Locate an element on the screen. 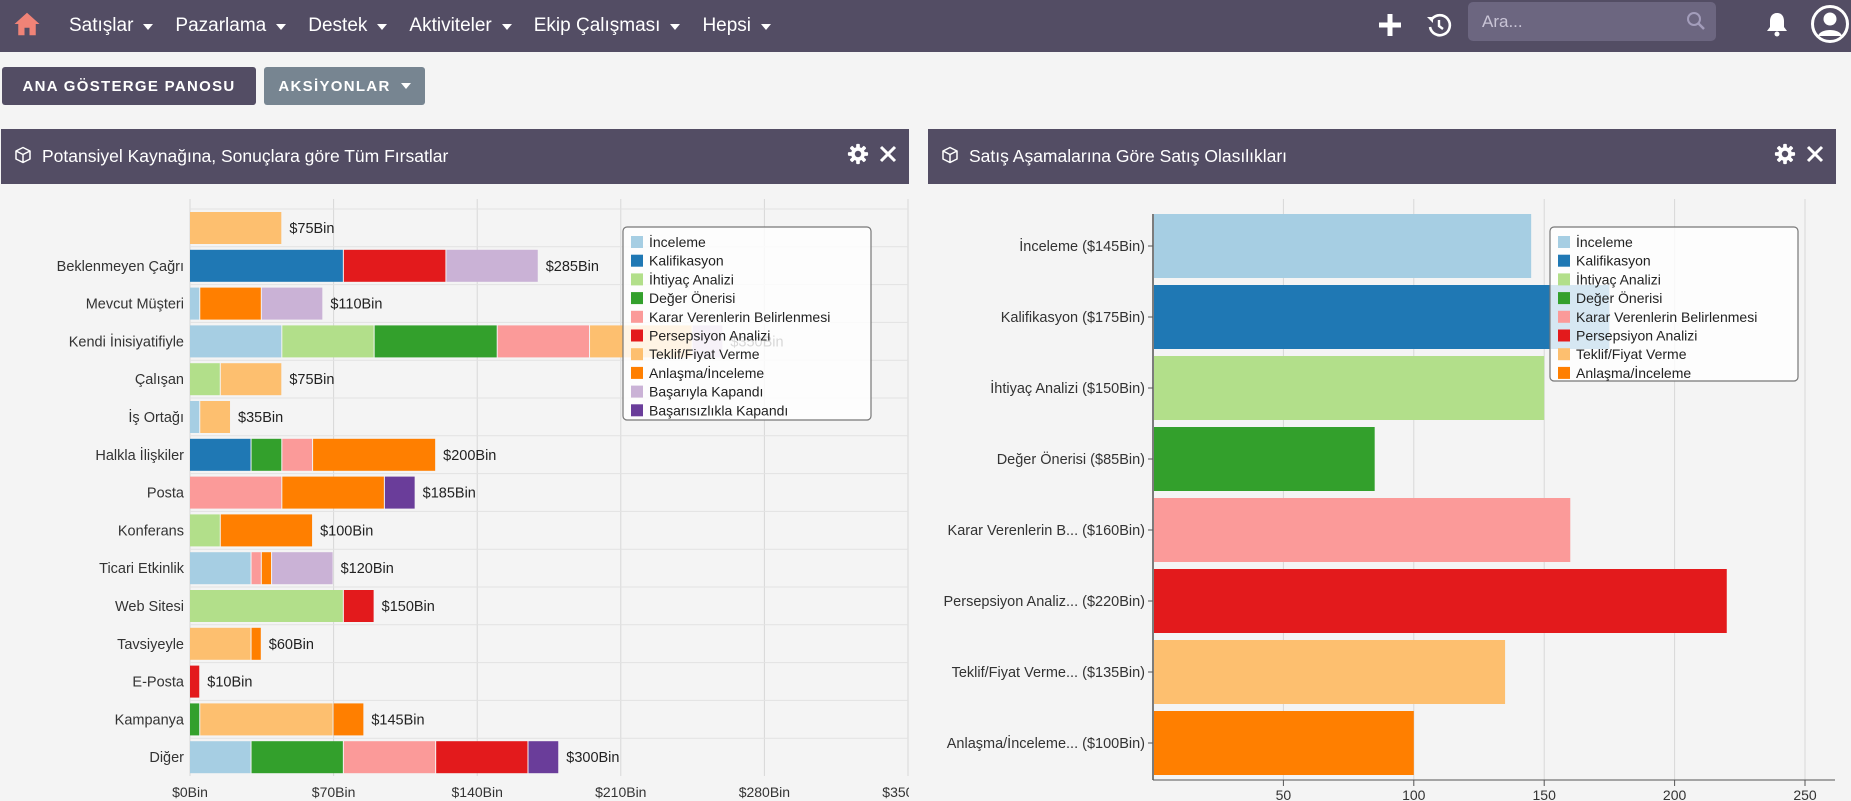  nav-item-label: Ekip Çalışması is located at coordinates (597, 25).